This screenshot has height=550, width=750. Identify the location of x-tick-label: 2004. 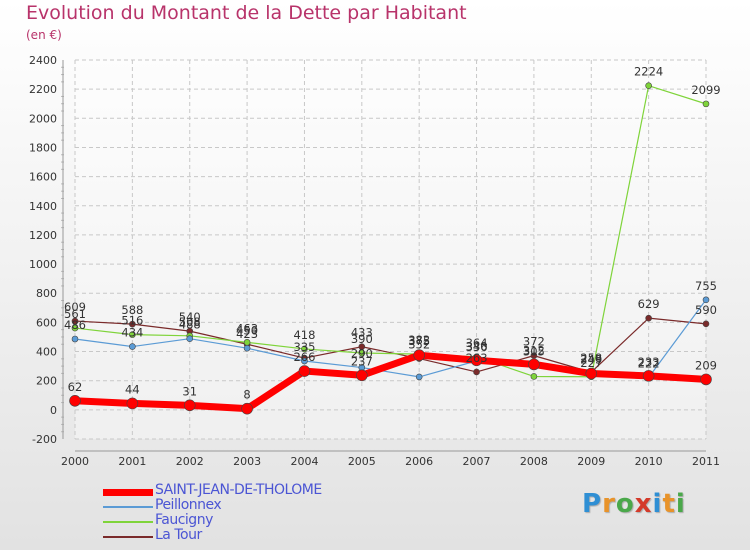
(304, 461).